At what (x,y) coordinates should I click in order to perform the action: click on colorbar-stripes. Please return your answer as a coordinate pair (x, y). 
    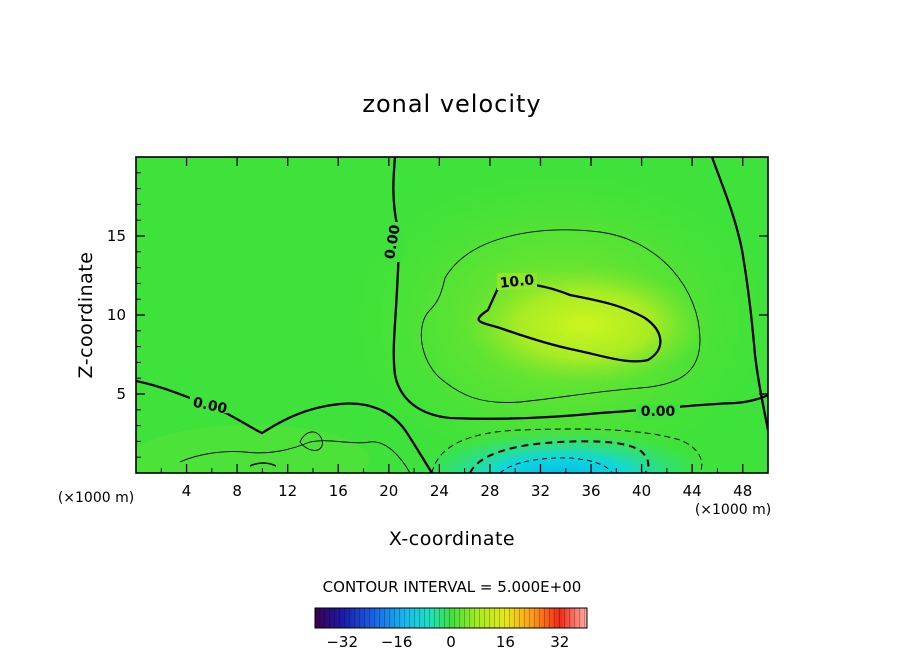
    Looking at the image, I should click on (451, 618).